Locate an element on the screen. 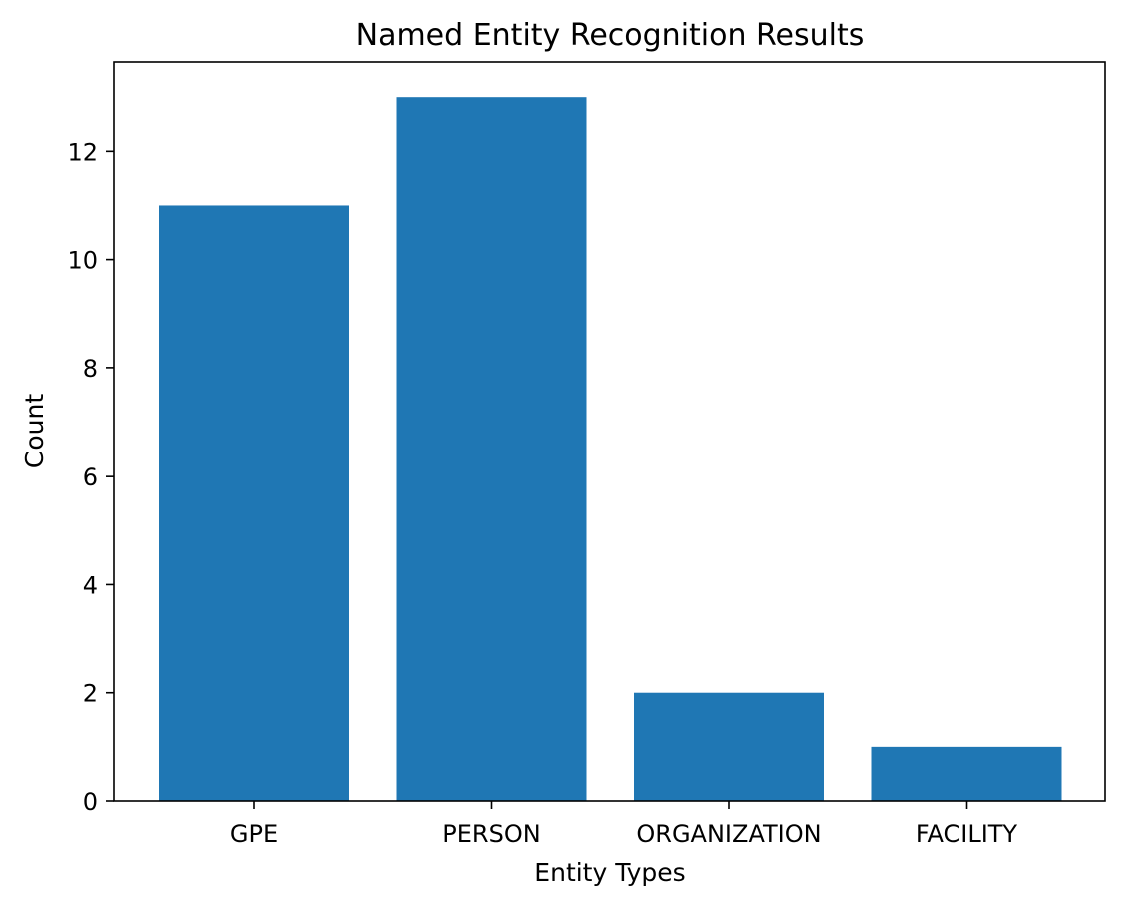 The width and height of the screenshot is (1125, 908). y-tick-label-10: 10 is located at coordinates (82, 261).